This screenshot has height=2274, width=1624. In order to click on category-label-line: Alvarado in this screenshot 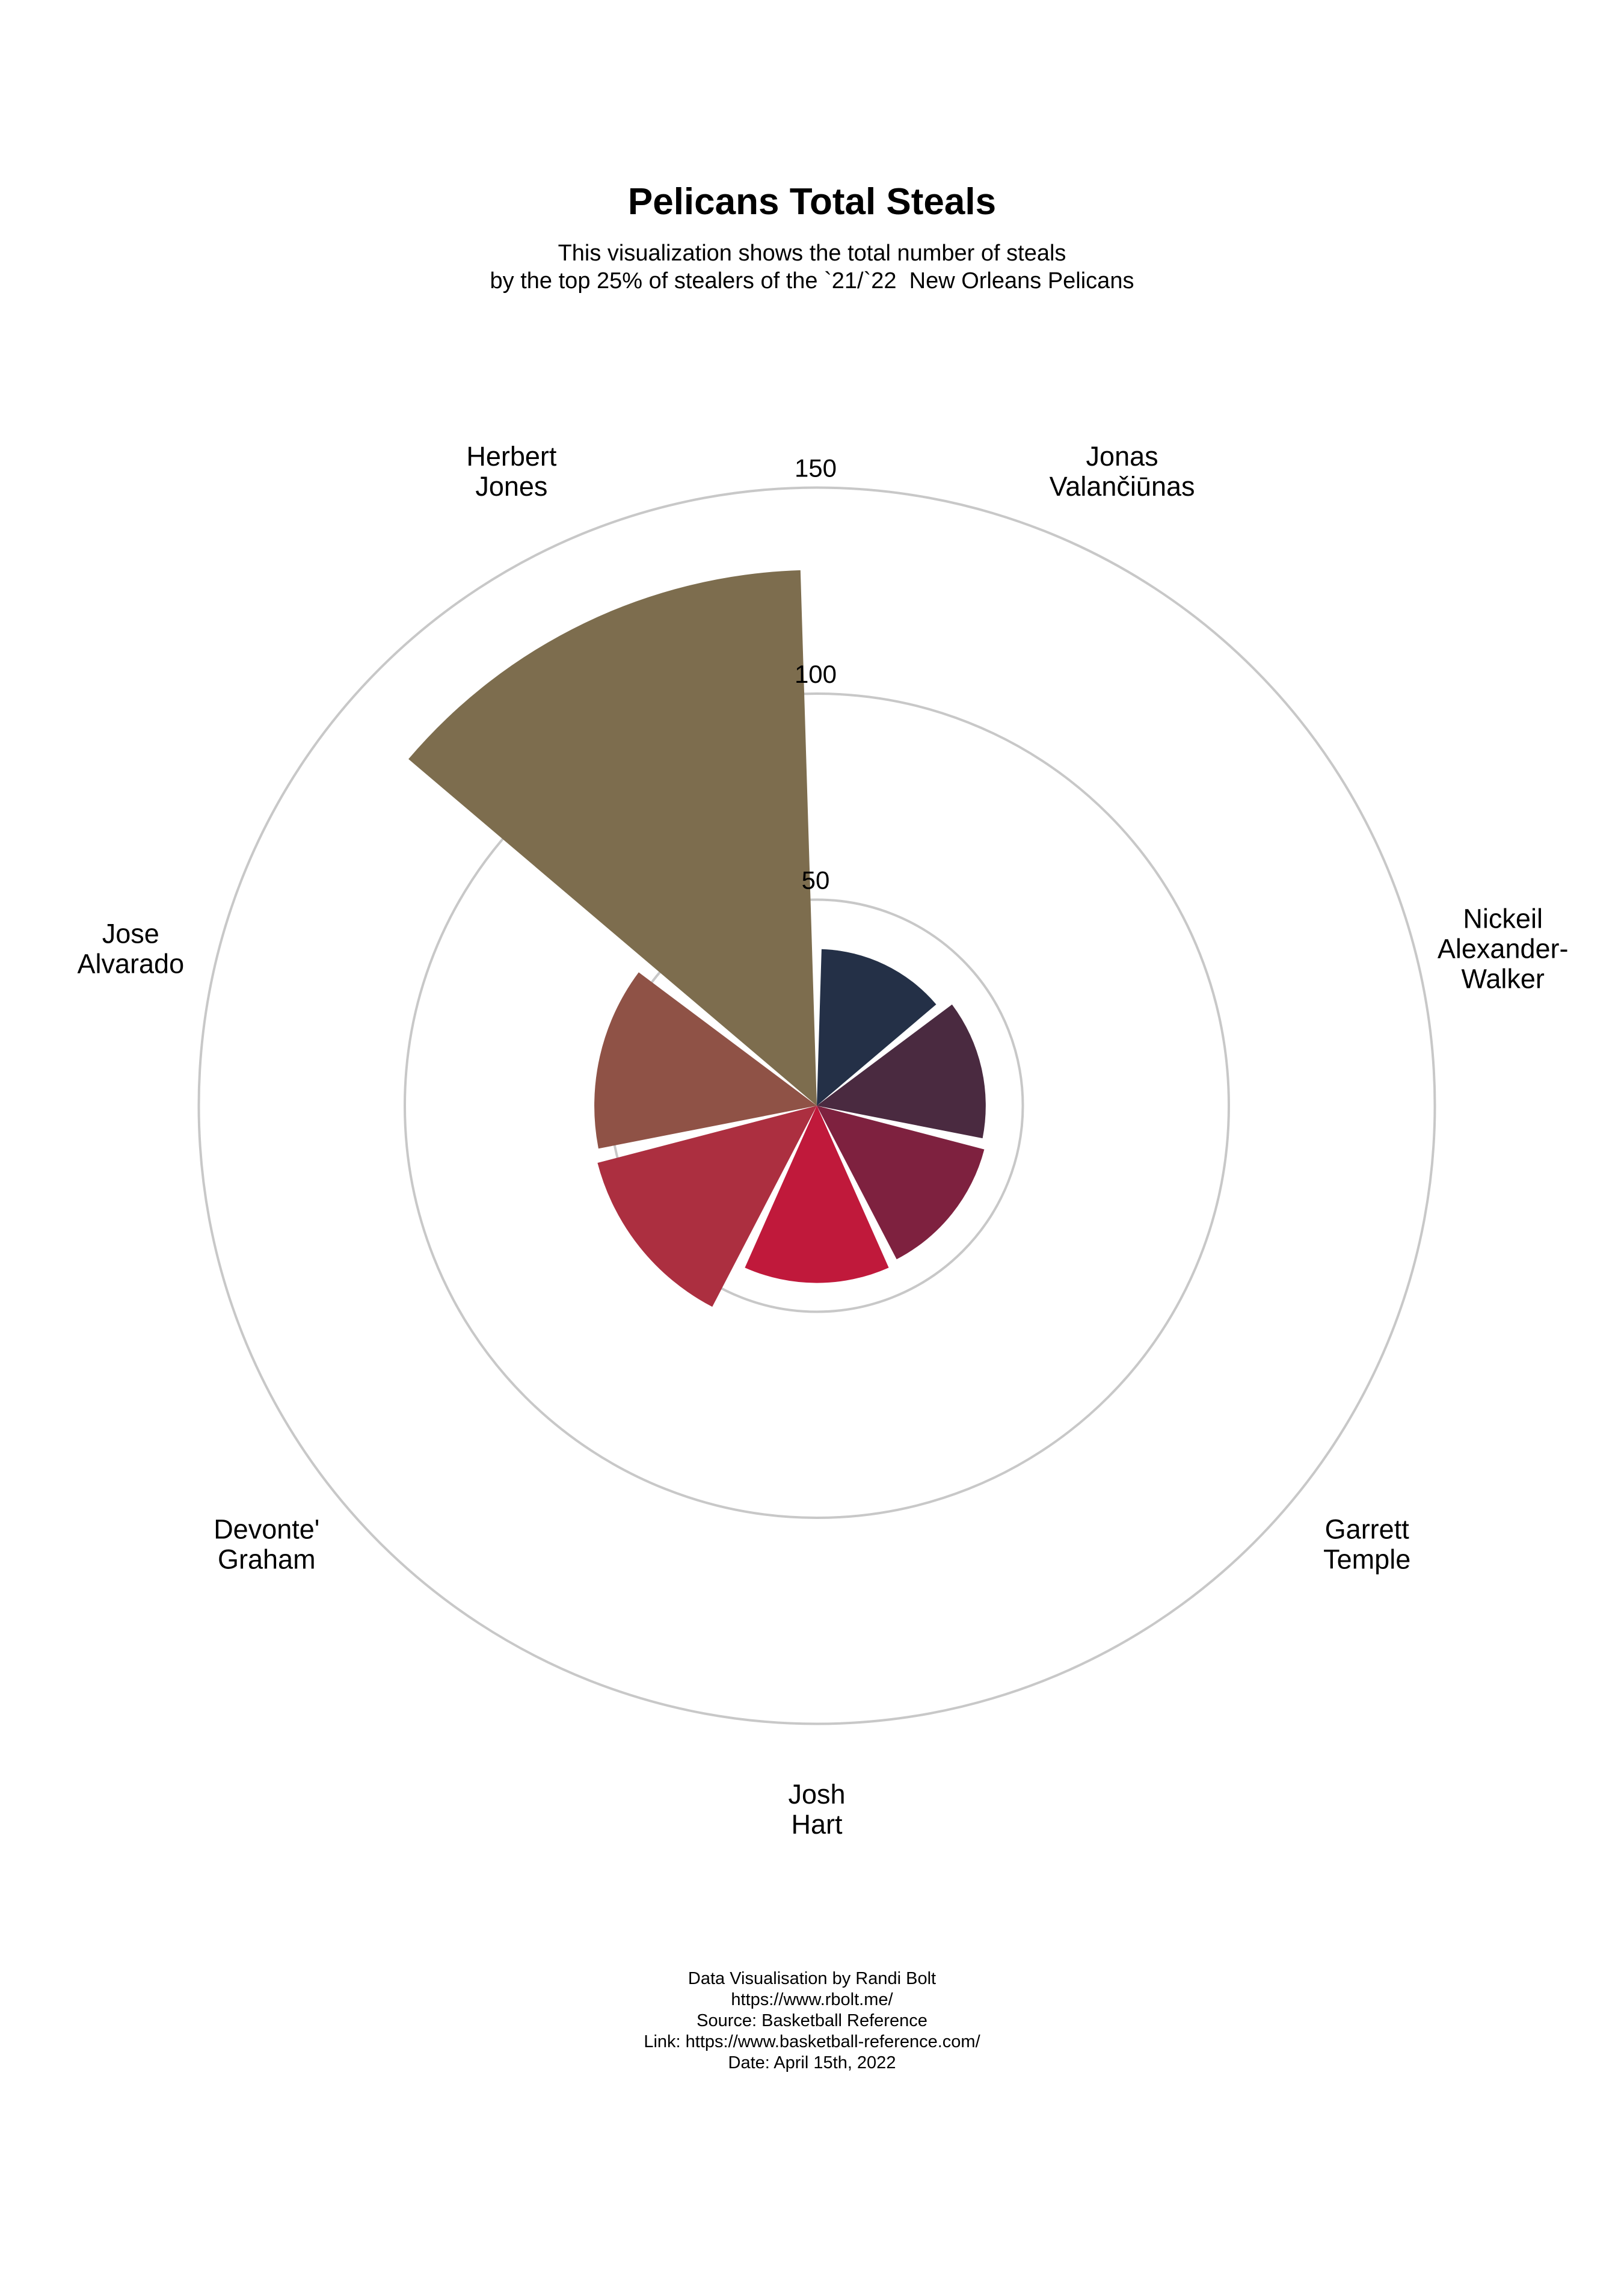, I will do `click(130, 964)`.